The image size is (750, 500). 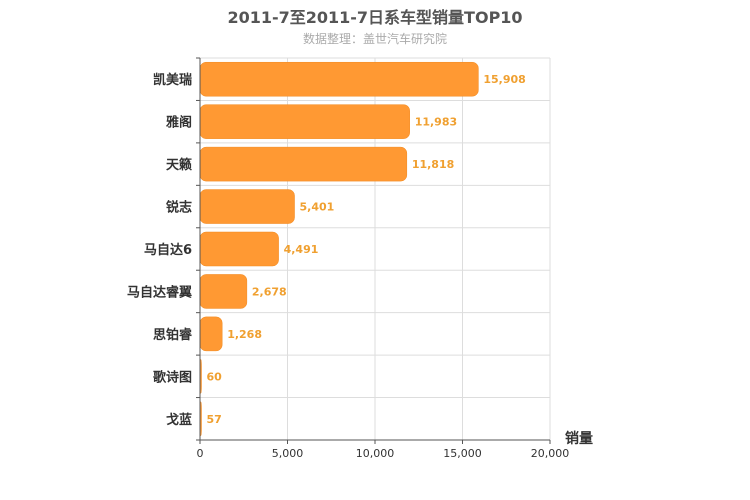 I want to click on x-tick-label: 15,000, so click(x=462, y=453).